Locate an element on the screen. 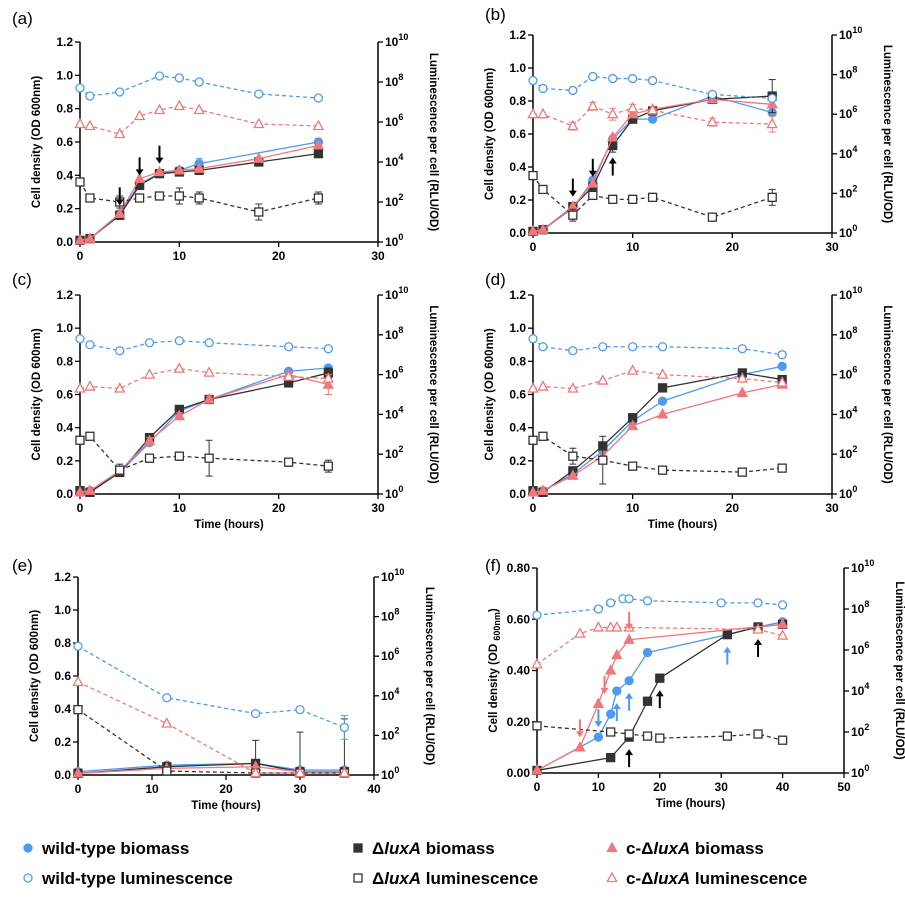 The image size is (905, 918). x-tick-label: 0 is located at coordinates (537, 787).